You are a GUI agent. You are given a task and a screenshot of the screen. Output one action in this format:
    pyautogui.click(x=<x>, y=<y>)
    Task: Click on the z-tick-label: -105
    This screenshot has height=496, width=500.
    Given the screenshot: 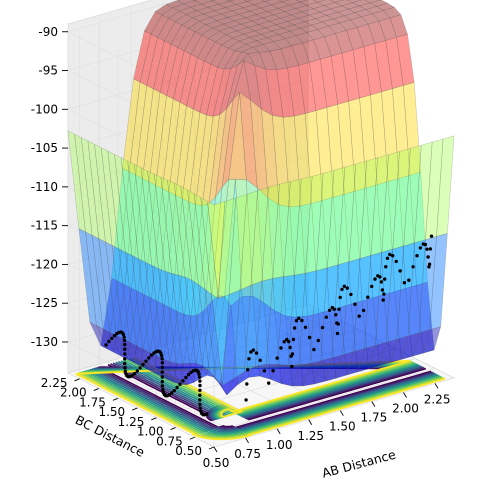 What is the action you would take?
    pyautogui.click(x=44, y=148)
    